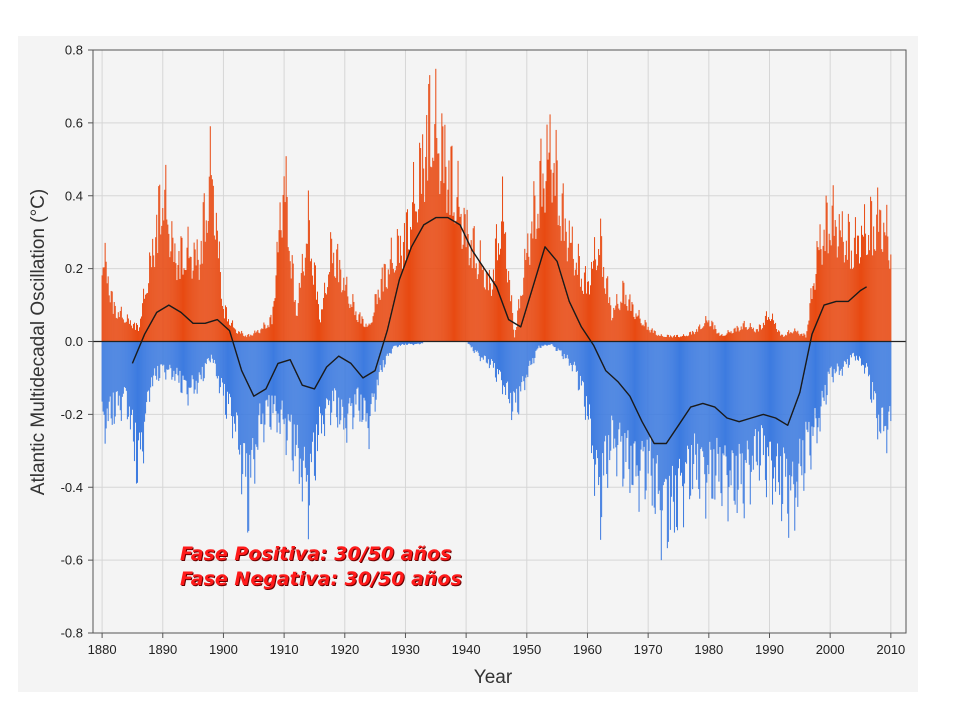 This screenshot has width=960, height=720. What do you see at coordinates (162, 649) in the screenshot?
I see `x-tick-label: 1890` at bounding box center [162, 649].